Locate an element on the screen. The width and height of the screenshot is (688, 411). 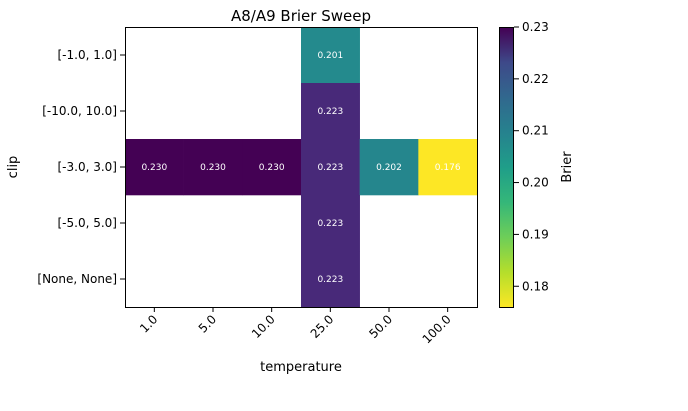
cell-value-label: 0.176 is located at coordinates (448, 168).